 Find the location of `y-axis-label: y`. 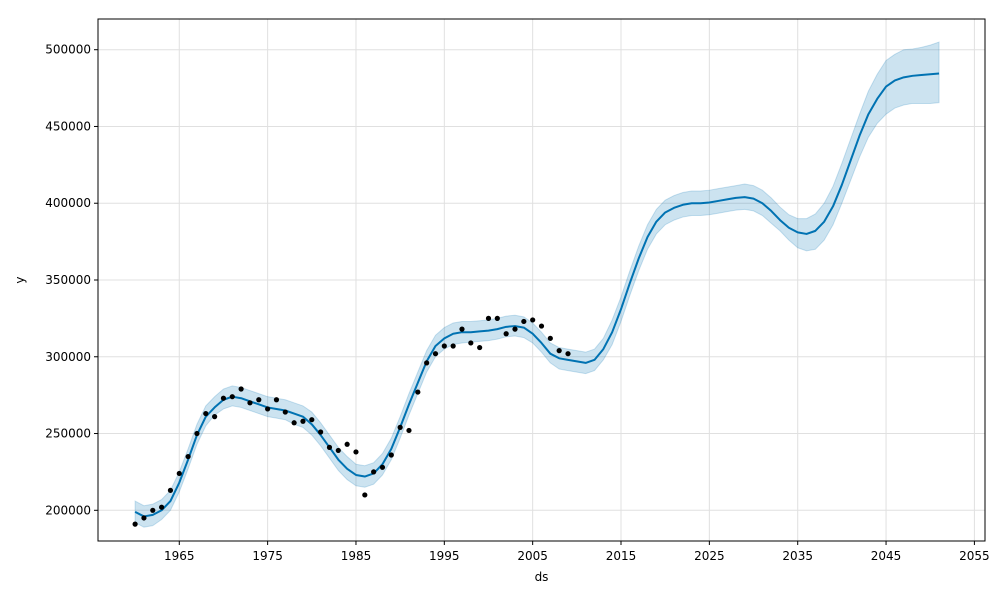

y-axis-label: y is located at coordinates (20, 279).